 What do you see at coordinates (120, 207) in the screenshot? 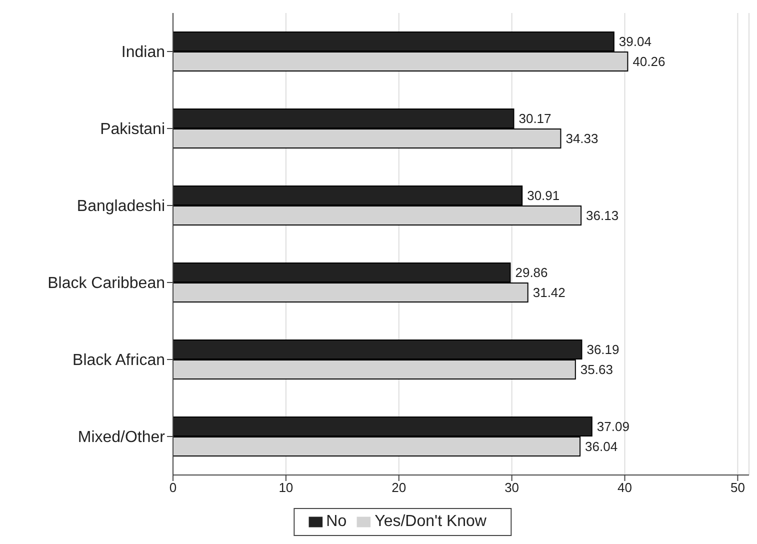
I see `y-tick-label: Bangladeshi` at bounding box center [120, 207].